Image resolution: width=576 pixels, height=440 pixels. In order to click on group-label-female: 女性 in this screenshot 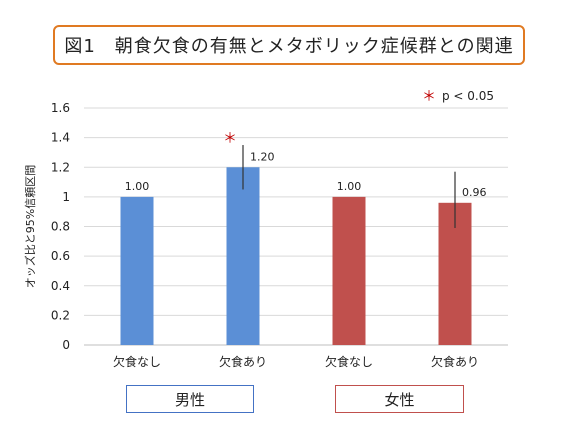, I will do `click(399, 399)`.